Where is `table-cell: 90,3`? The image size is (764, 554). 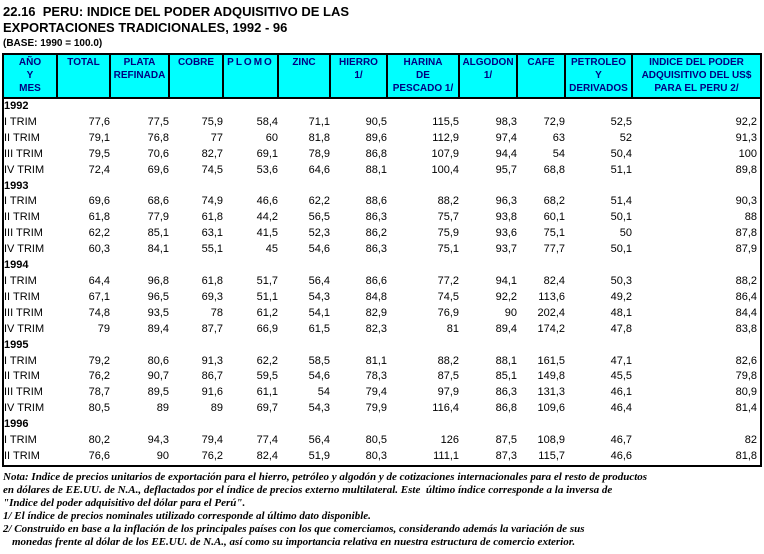 table-cell: 90,3 is located at coordinates (746, 201).